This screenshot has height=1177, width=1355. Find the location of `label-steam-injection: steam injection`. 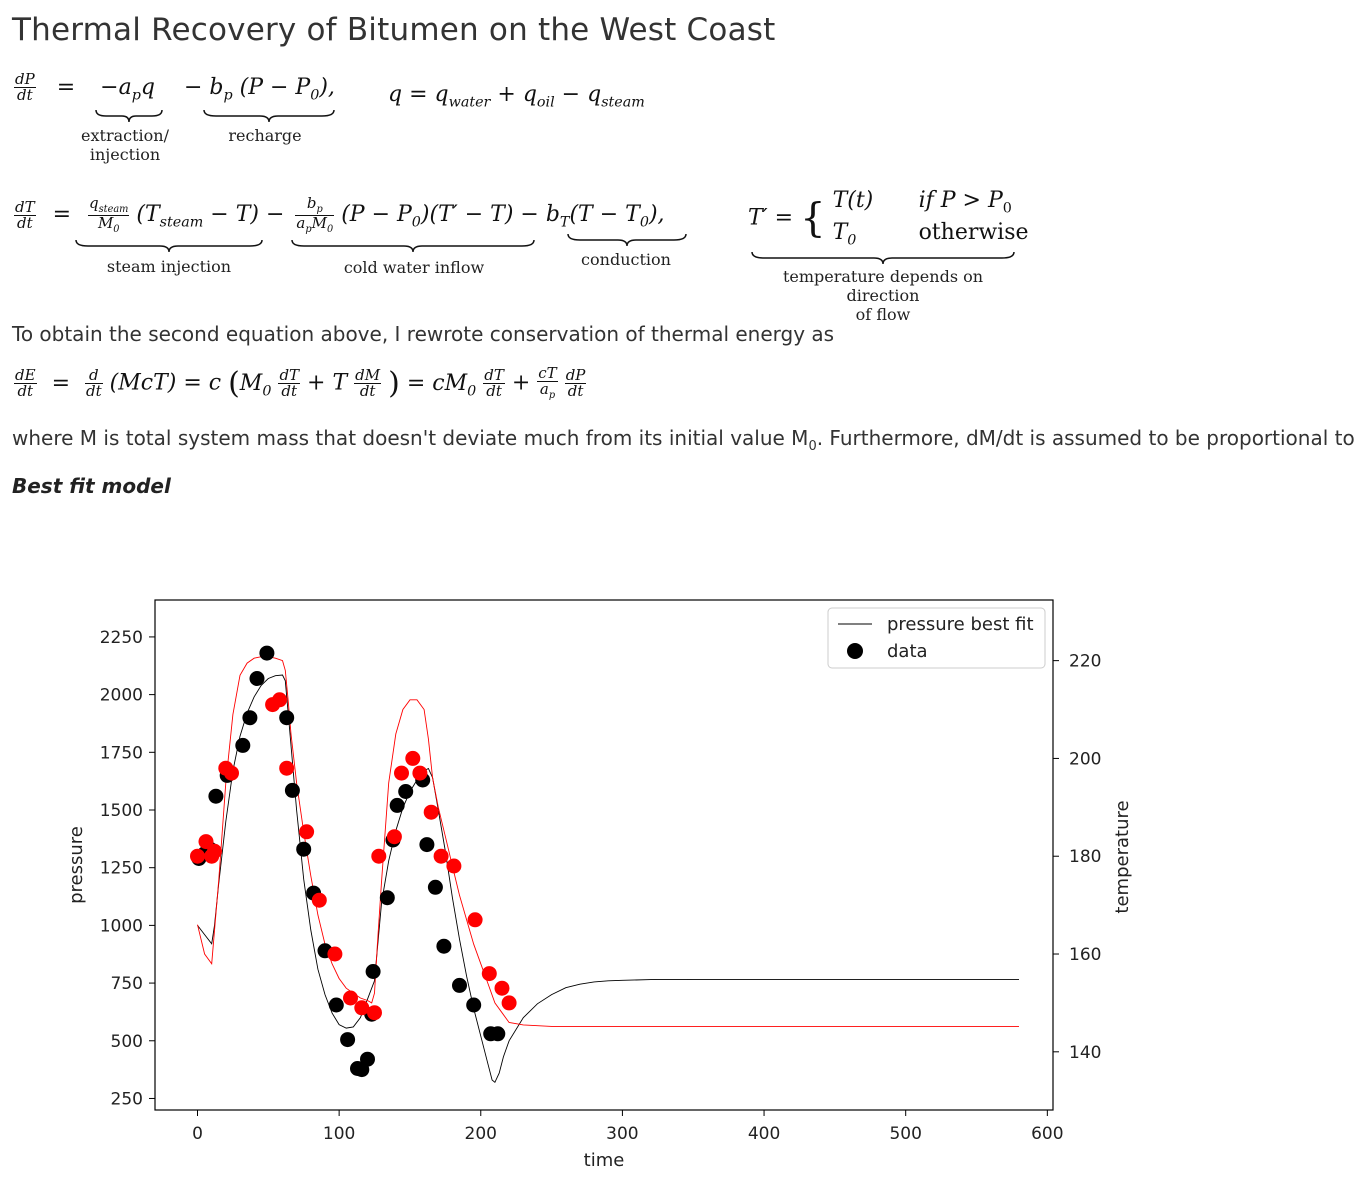

label-steam-injection: steam injection is located at coordinates (169, 266).